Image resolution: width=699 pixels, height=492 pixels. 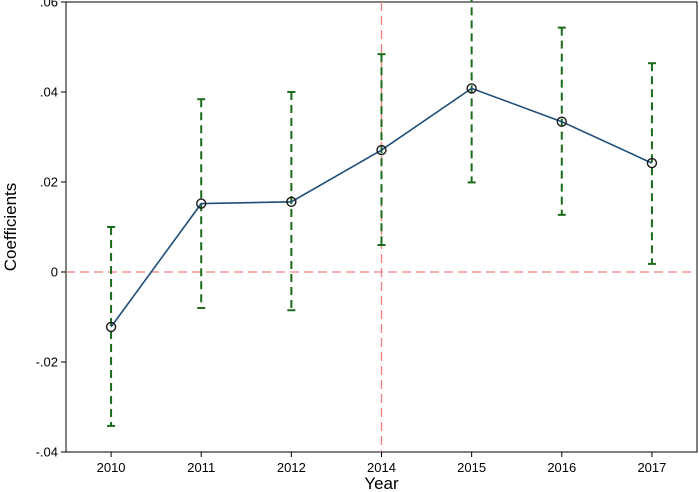 I want to click on y-tick-label: -.02, so click(x=47, y=362).